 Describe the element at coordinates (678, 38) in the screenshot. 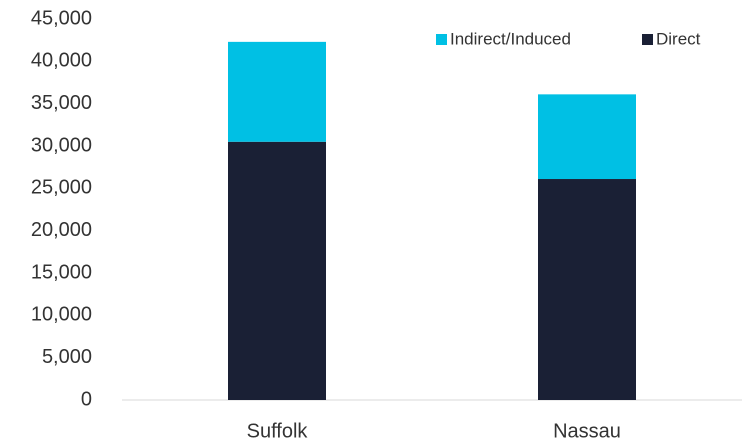

I see `legend-label: Direct` at that location.